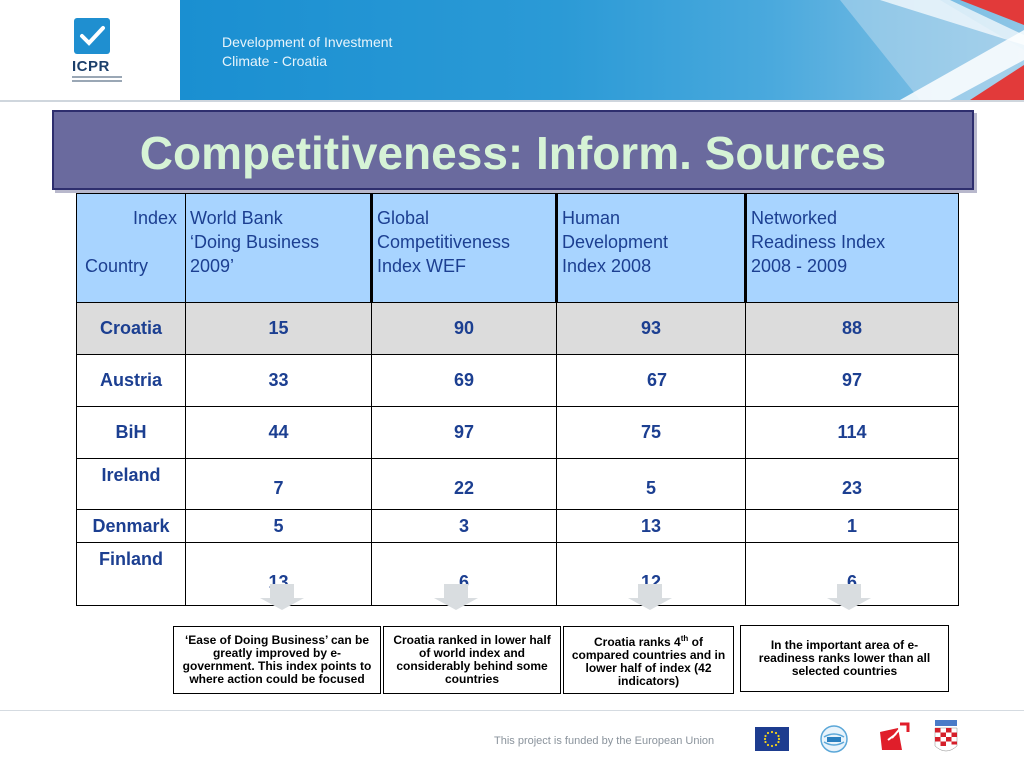  What do you see at coordinates (834, 739) in the screenshot?
I see `idi-logo-icon` at bounding box center [834, 739].